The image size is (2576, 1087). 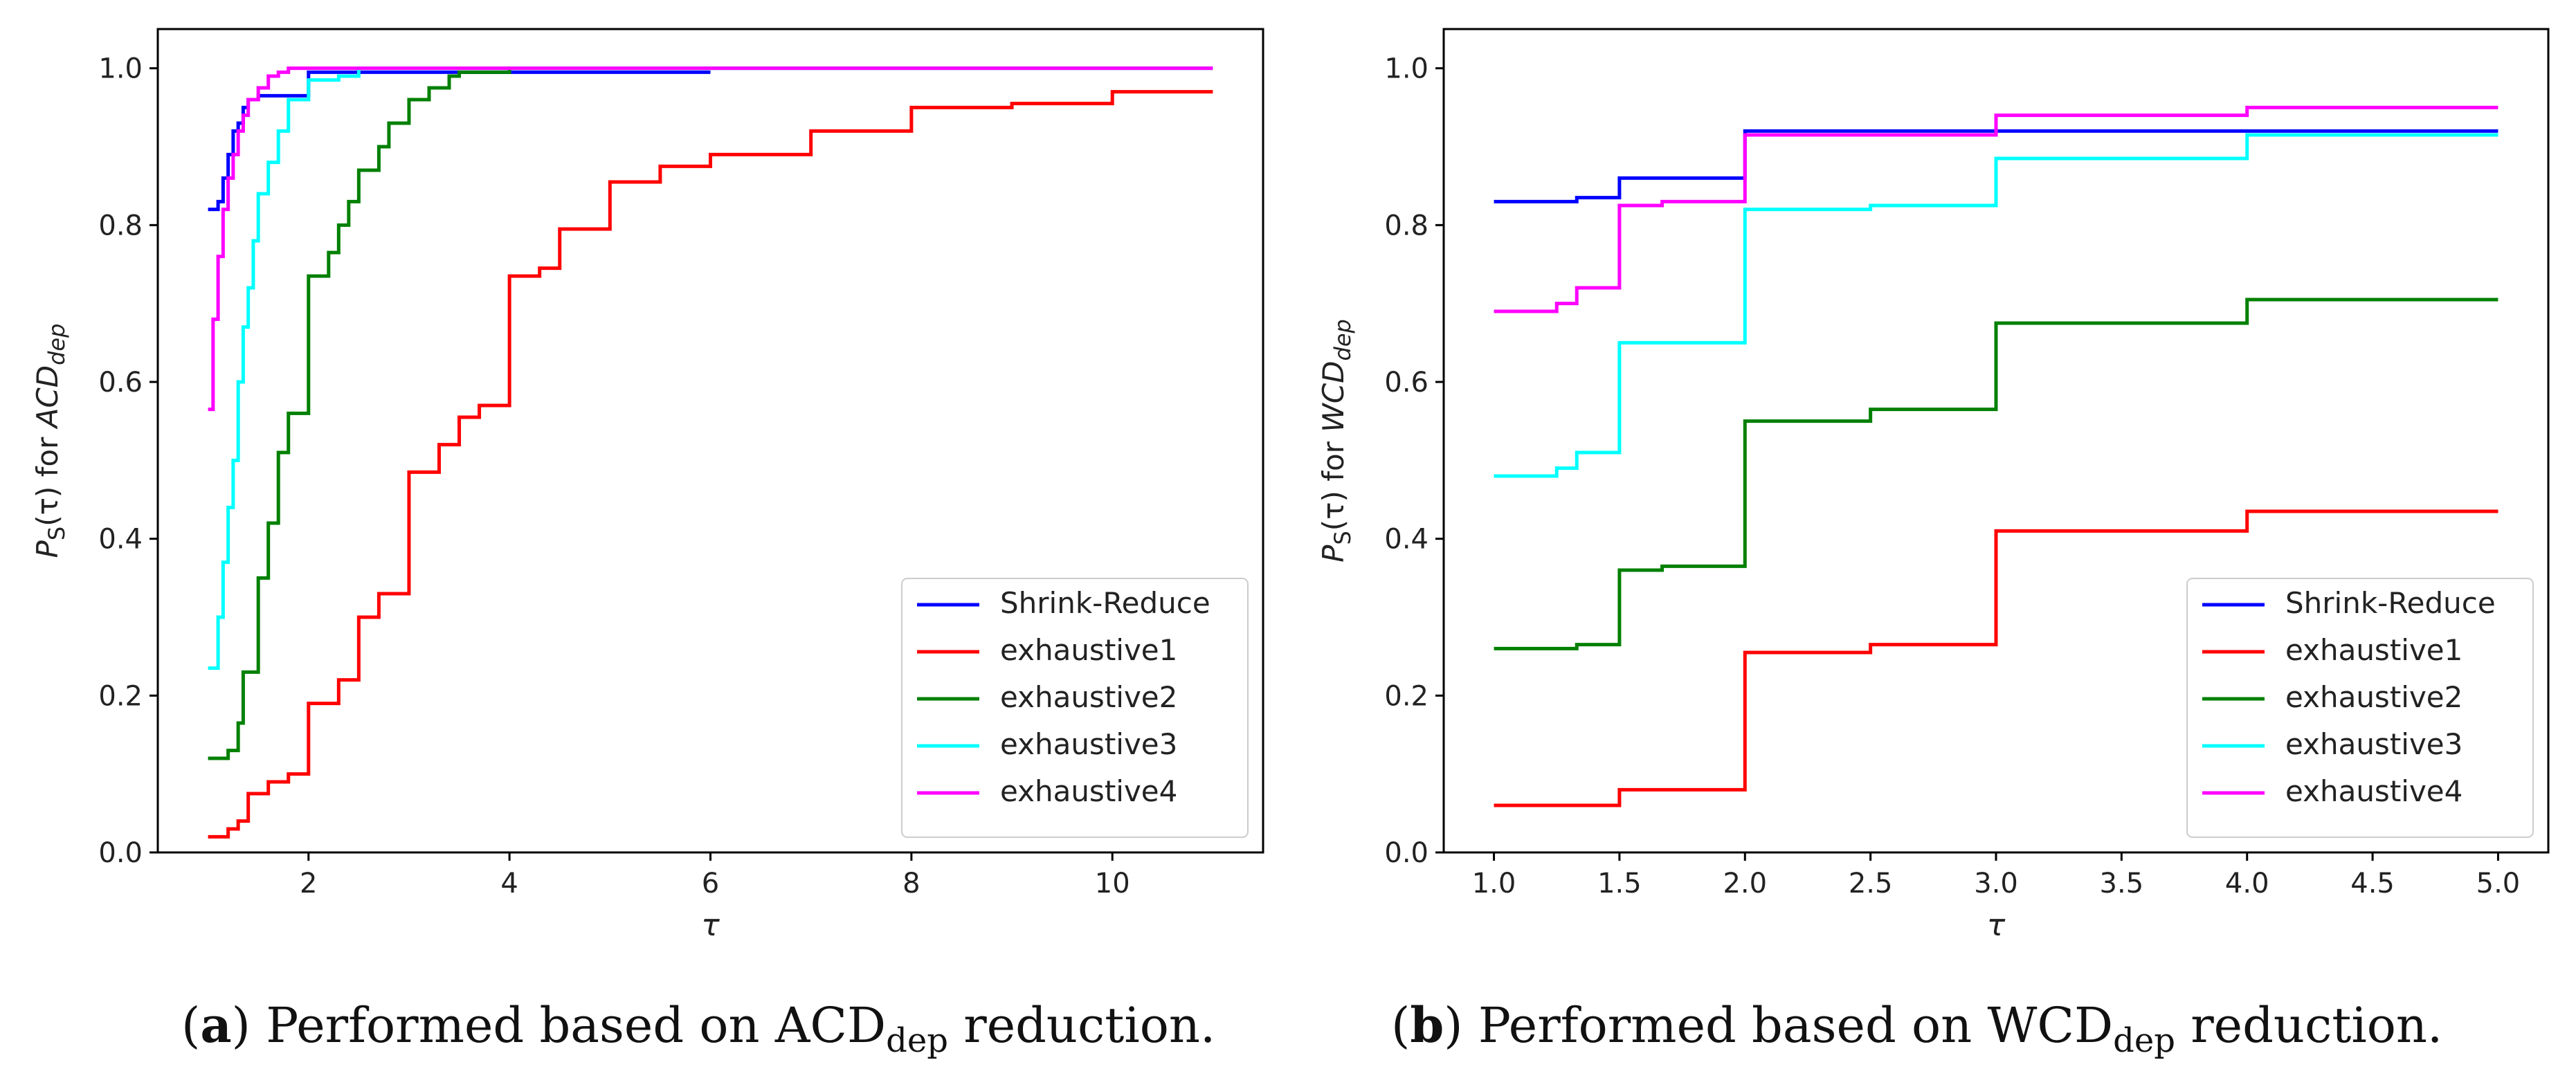 I want to click on series-line-exhaustive3, so click(x=1996, y=306).